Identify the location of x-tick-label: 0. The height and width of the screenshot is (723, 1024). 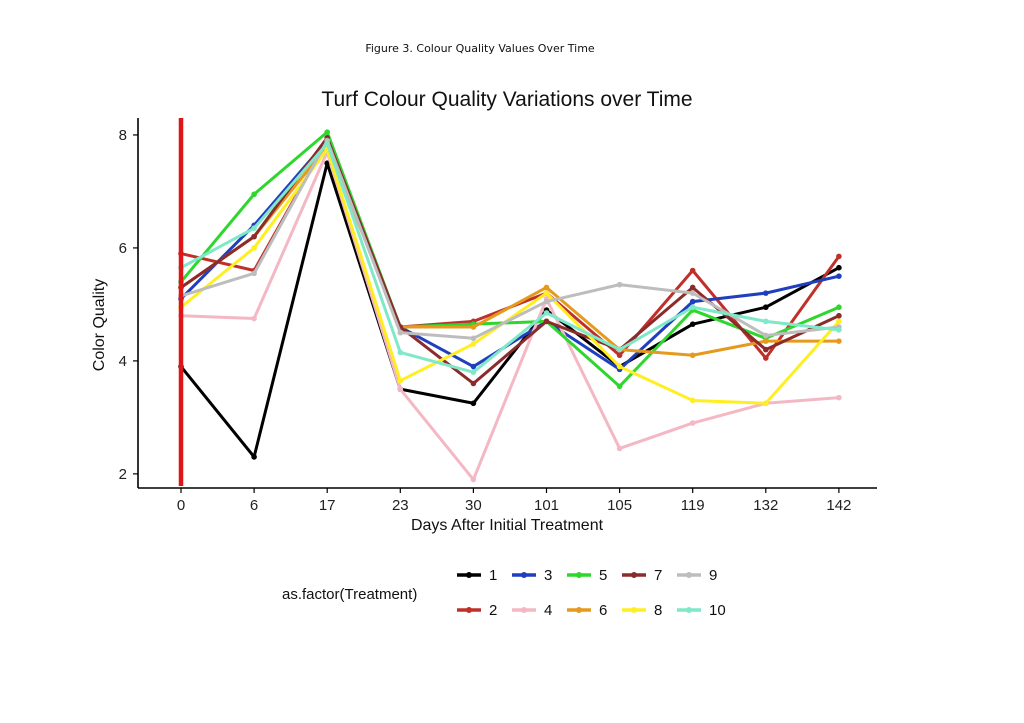
(181, 505).